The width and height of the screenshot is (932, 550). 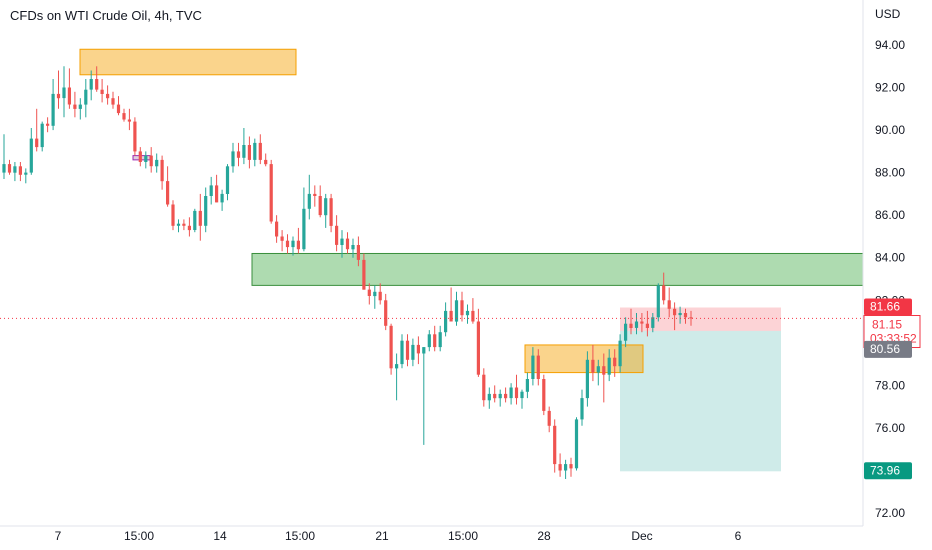 What do you see at coordinates (58, 536) in the screenshot?
I see `time-tick-label: 7` at bounding box center [58, 536].